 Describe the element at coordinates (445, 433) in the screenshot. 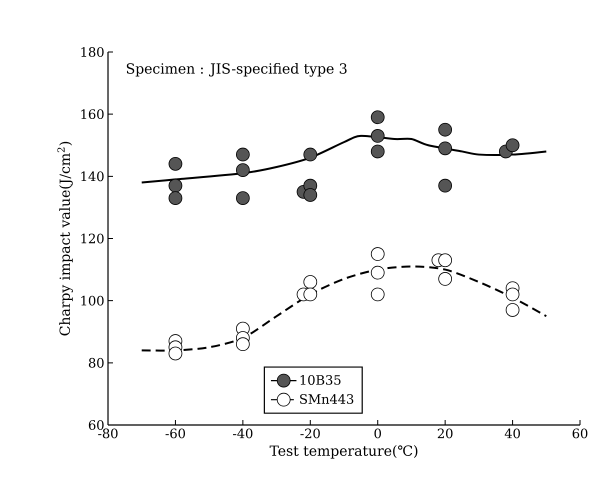

I see `x-tick-label: 20` at that location.